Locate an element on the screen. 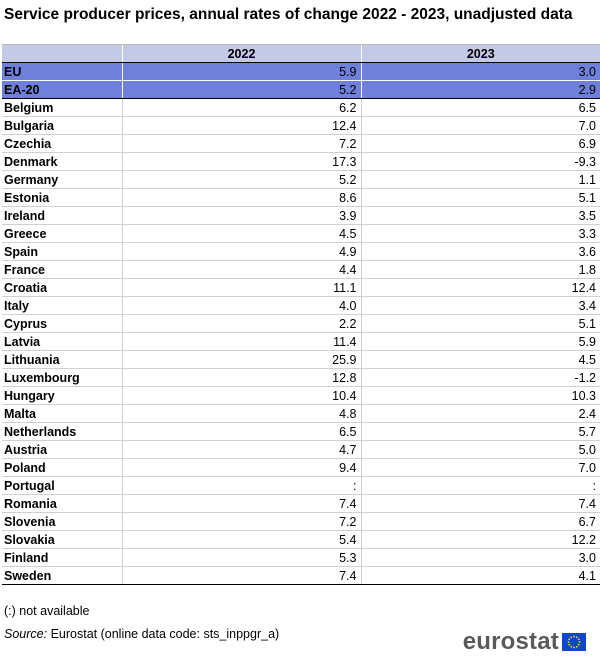 This screenshot has width=600, height=662. value-2023: 10.3 is located at coordinates (480, 395).